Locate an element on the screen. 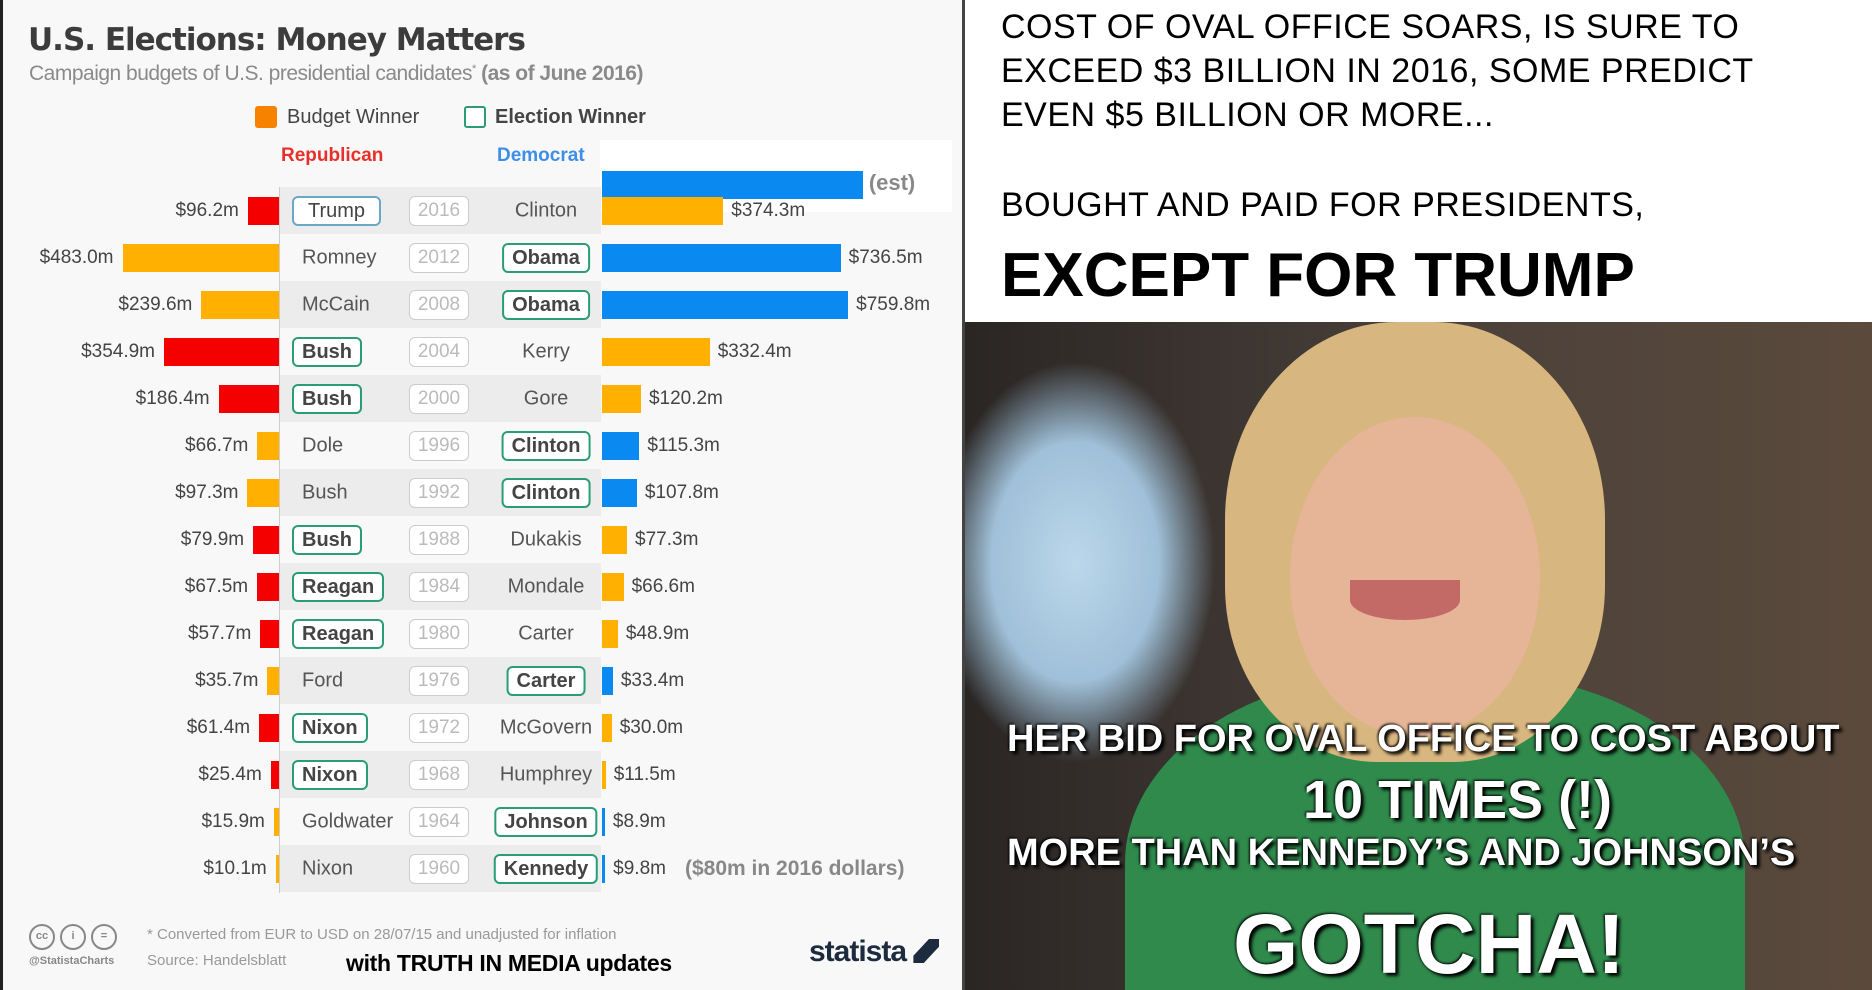 The width and height of the screenshot is (1872, 990). year-badge: 2016 is located at coordinates (439, 211).